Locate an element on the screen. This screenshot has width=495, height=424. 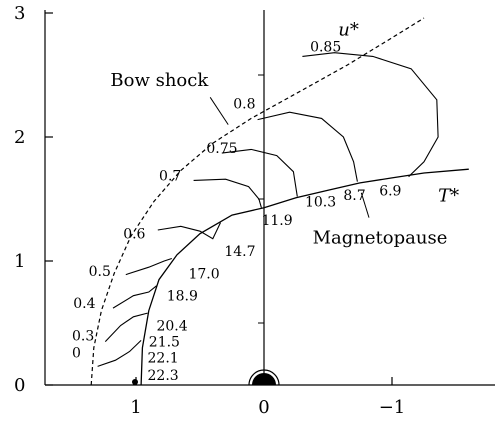
t-star-label: 14.7 is located at coordinates (239, 252).